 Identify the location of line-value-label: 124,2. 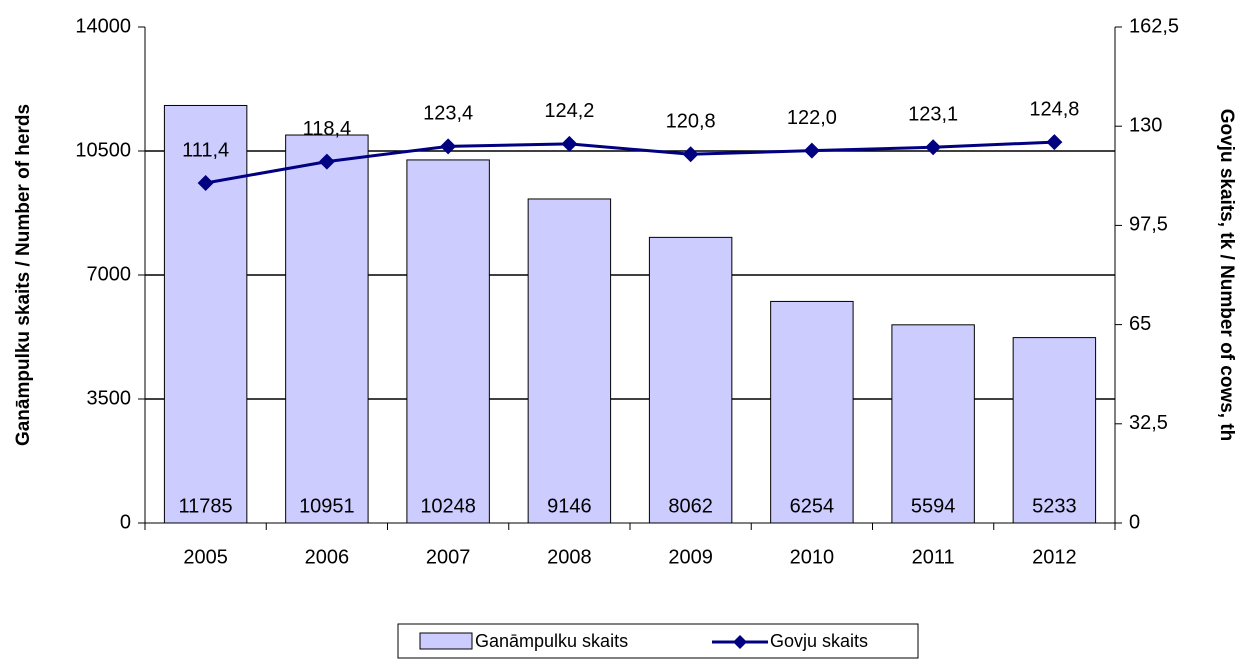
(569, 111).